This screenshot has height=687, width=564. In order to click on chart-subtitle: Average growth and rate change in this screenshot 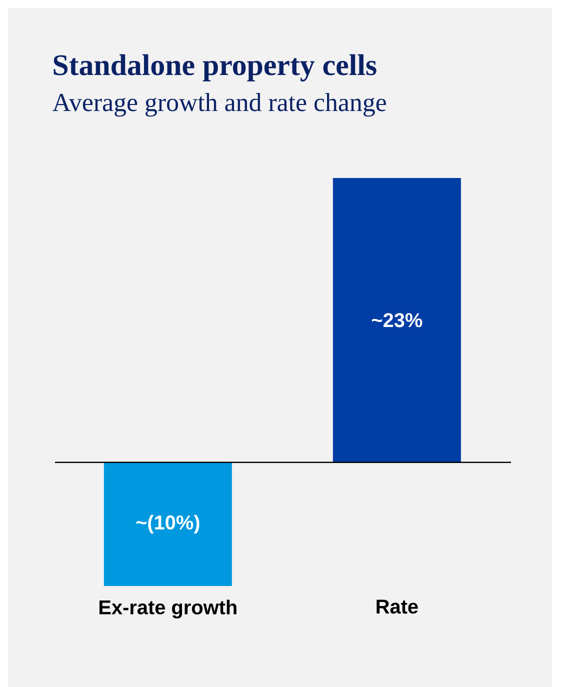, I will do `click(219, 105)`.